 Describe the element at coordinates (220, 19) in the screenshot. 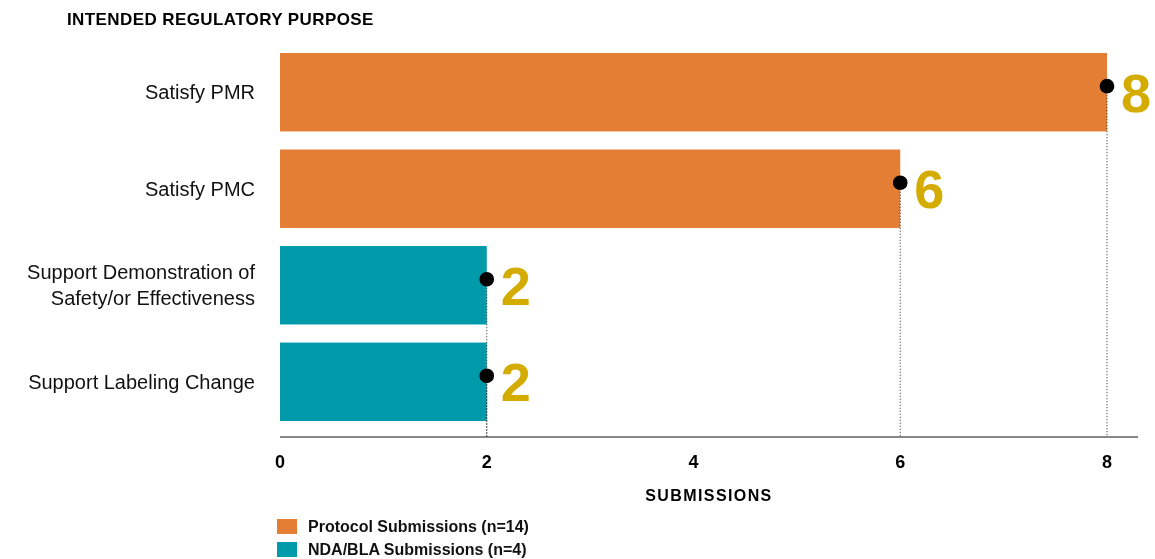

I see `y-axis-title: INTENDED REGULATORY PURPOSE` at that location.